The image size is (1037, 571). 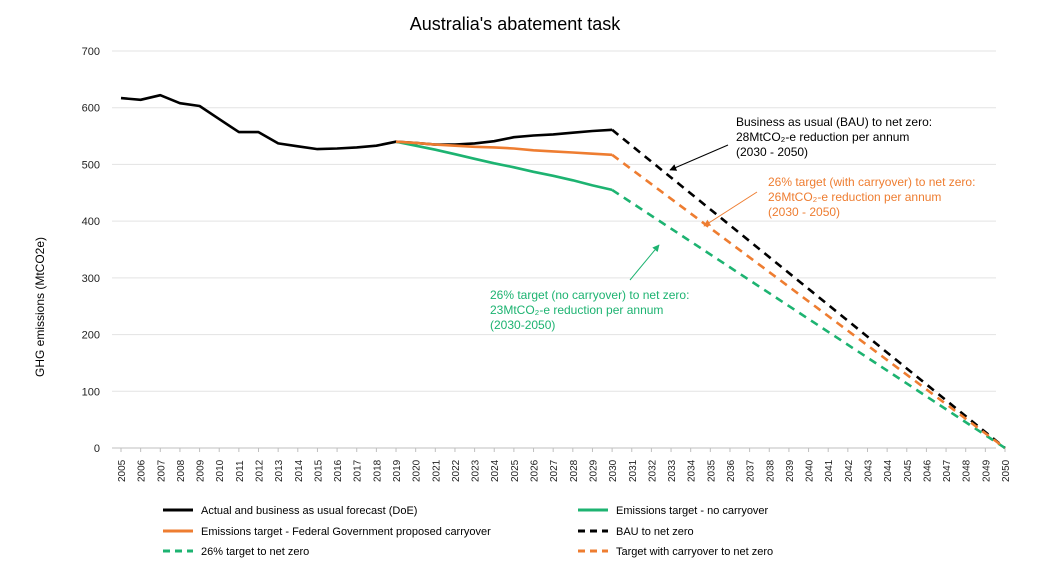 What do you see at coordinates (672, 470) in the screenshot?
I see `x-tick-label: 2033` at bounding box center [672, 470].